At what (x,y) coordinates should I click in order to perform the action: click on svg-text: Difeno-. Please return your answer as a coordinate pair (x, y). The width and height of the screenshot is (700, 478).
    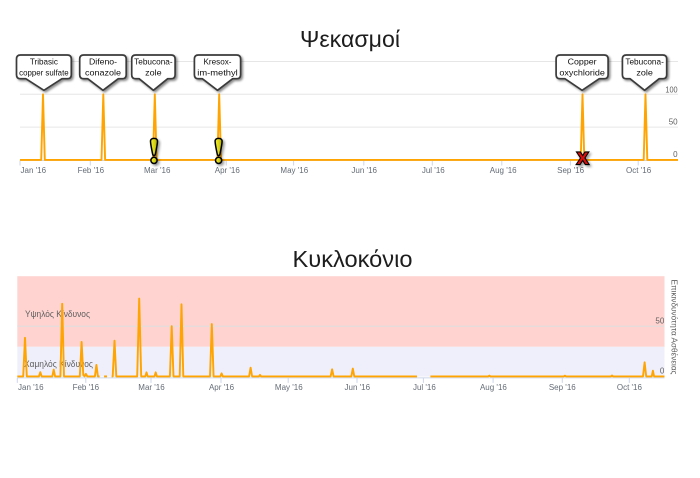
    Looking at the image, I should click on (103, 62).